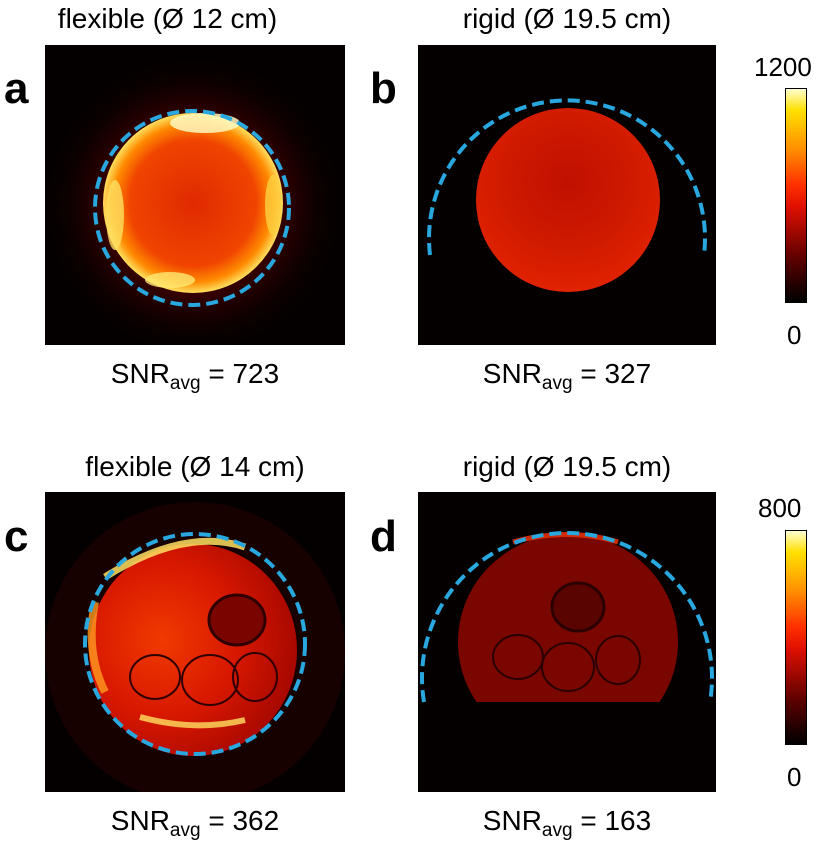  What do you see at coordinates (273, 205) in the screenshot?
I see `hotspot-right` at bounding box center [273, 205].